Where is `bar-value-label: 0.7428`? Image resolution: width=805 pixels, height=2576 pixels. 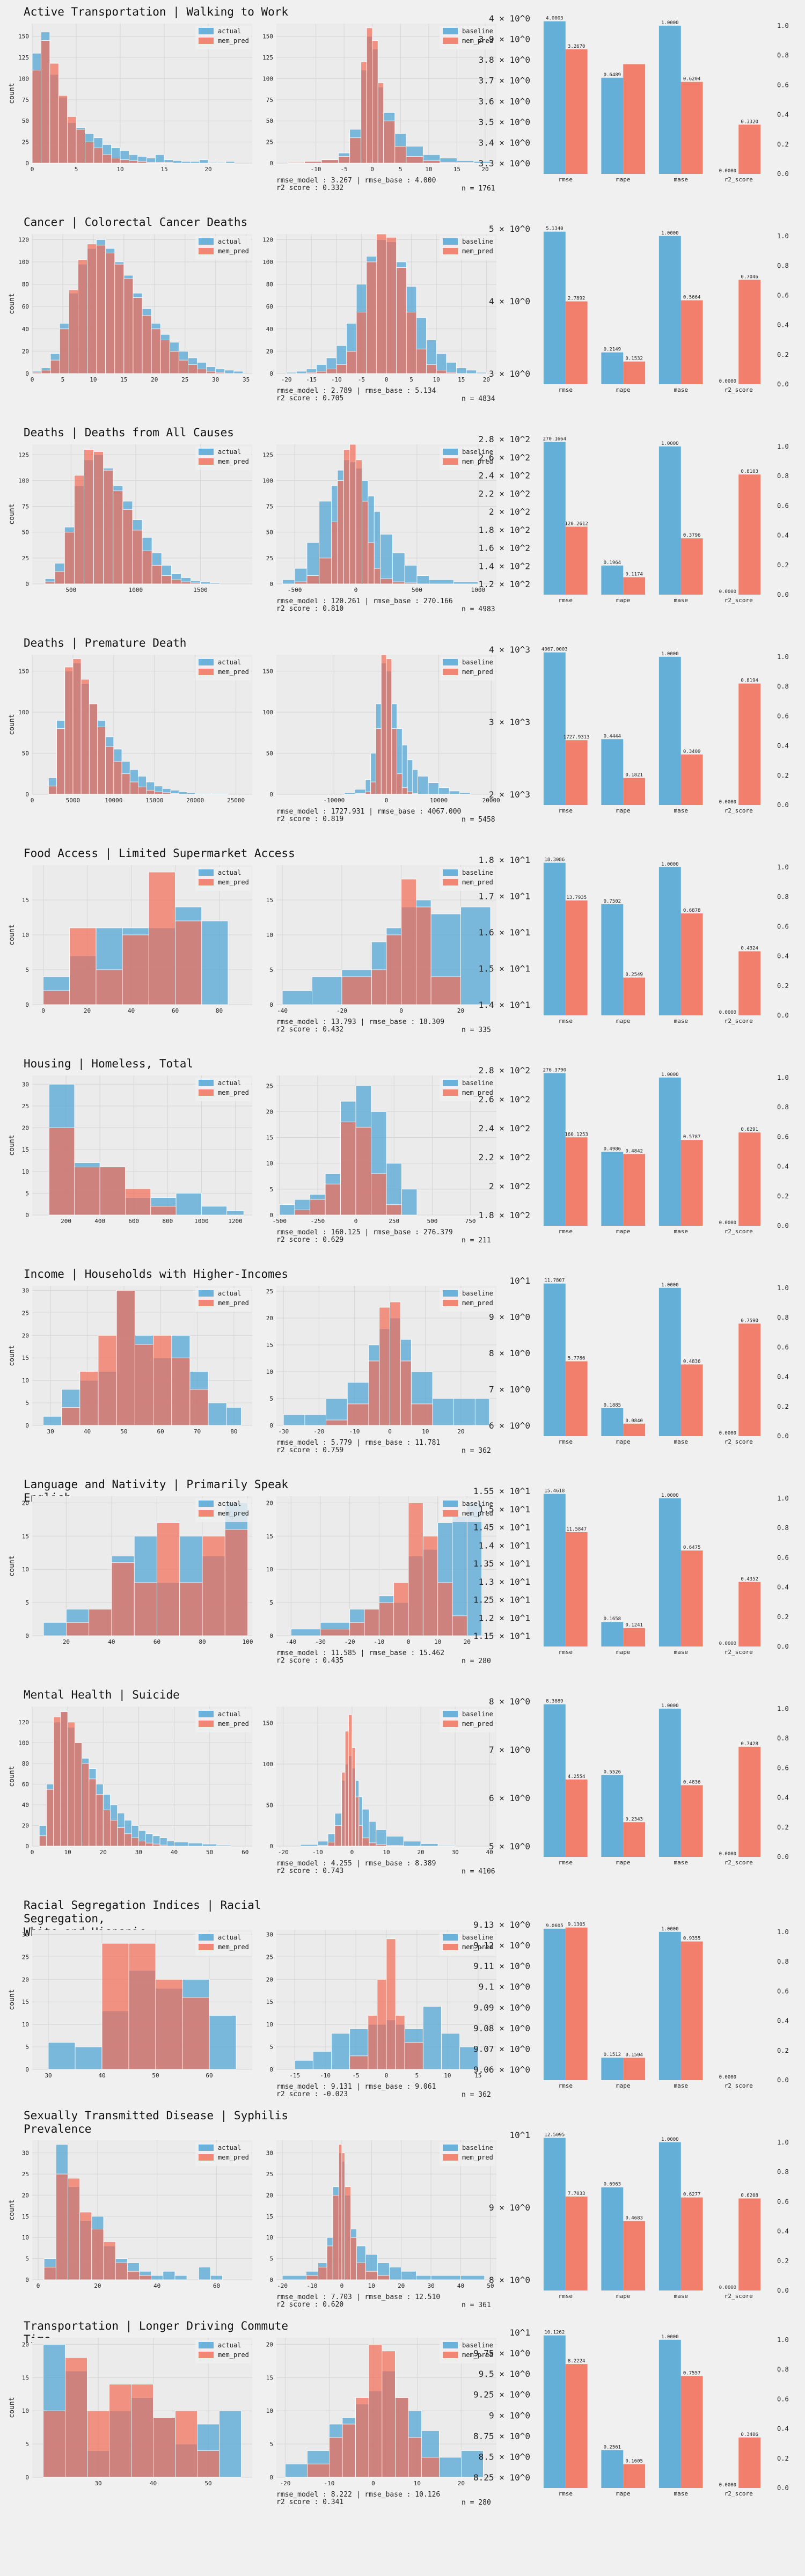
bar-value-label: 0.7428 is located at coordinates (749, 1744).